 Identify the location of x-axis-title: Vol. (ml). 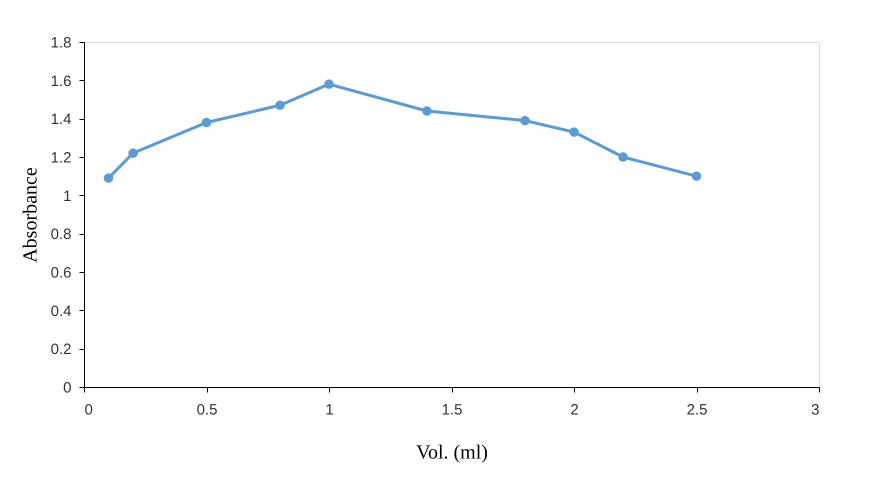
(452, 453).